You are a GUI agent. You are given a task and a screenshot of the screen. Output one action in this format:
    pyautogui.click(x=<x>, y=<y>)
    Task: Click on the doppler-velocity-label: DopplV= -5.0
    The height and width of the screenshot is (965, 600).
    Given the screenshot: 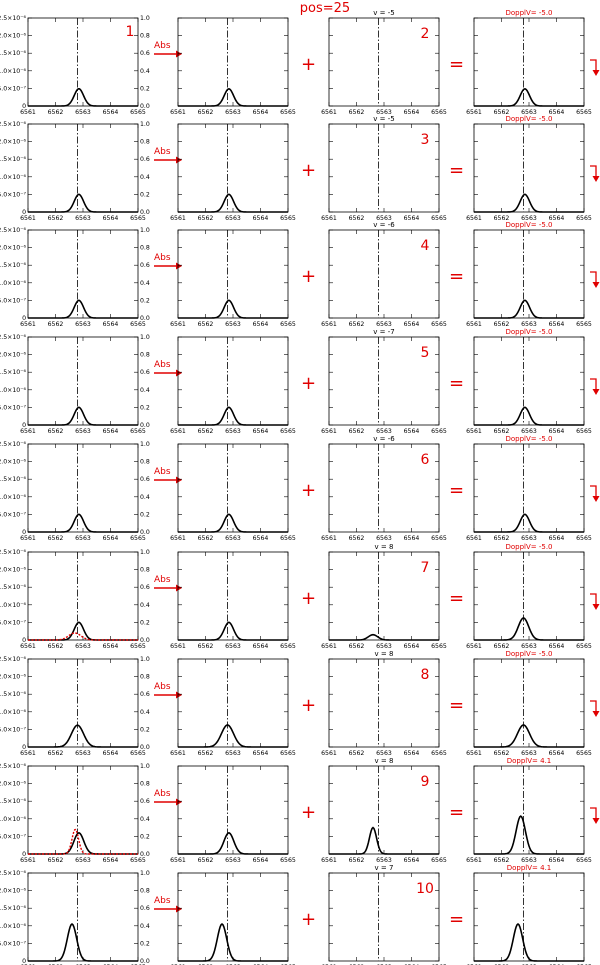 What is the action you would take?
    pyautogui.click(x=528, y=225)
    